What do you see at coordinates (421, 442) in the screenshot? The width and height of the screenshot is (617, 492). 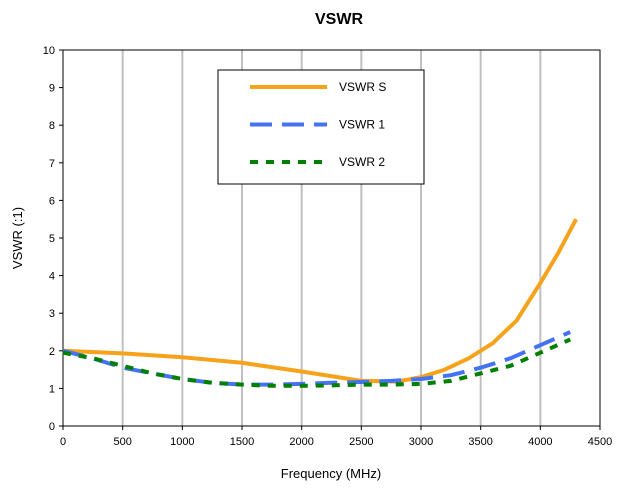 I see `x-tick-label: 3000` at bounding box center [421, 442].